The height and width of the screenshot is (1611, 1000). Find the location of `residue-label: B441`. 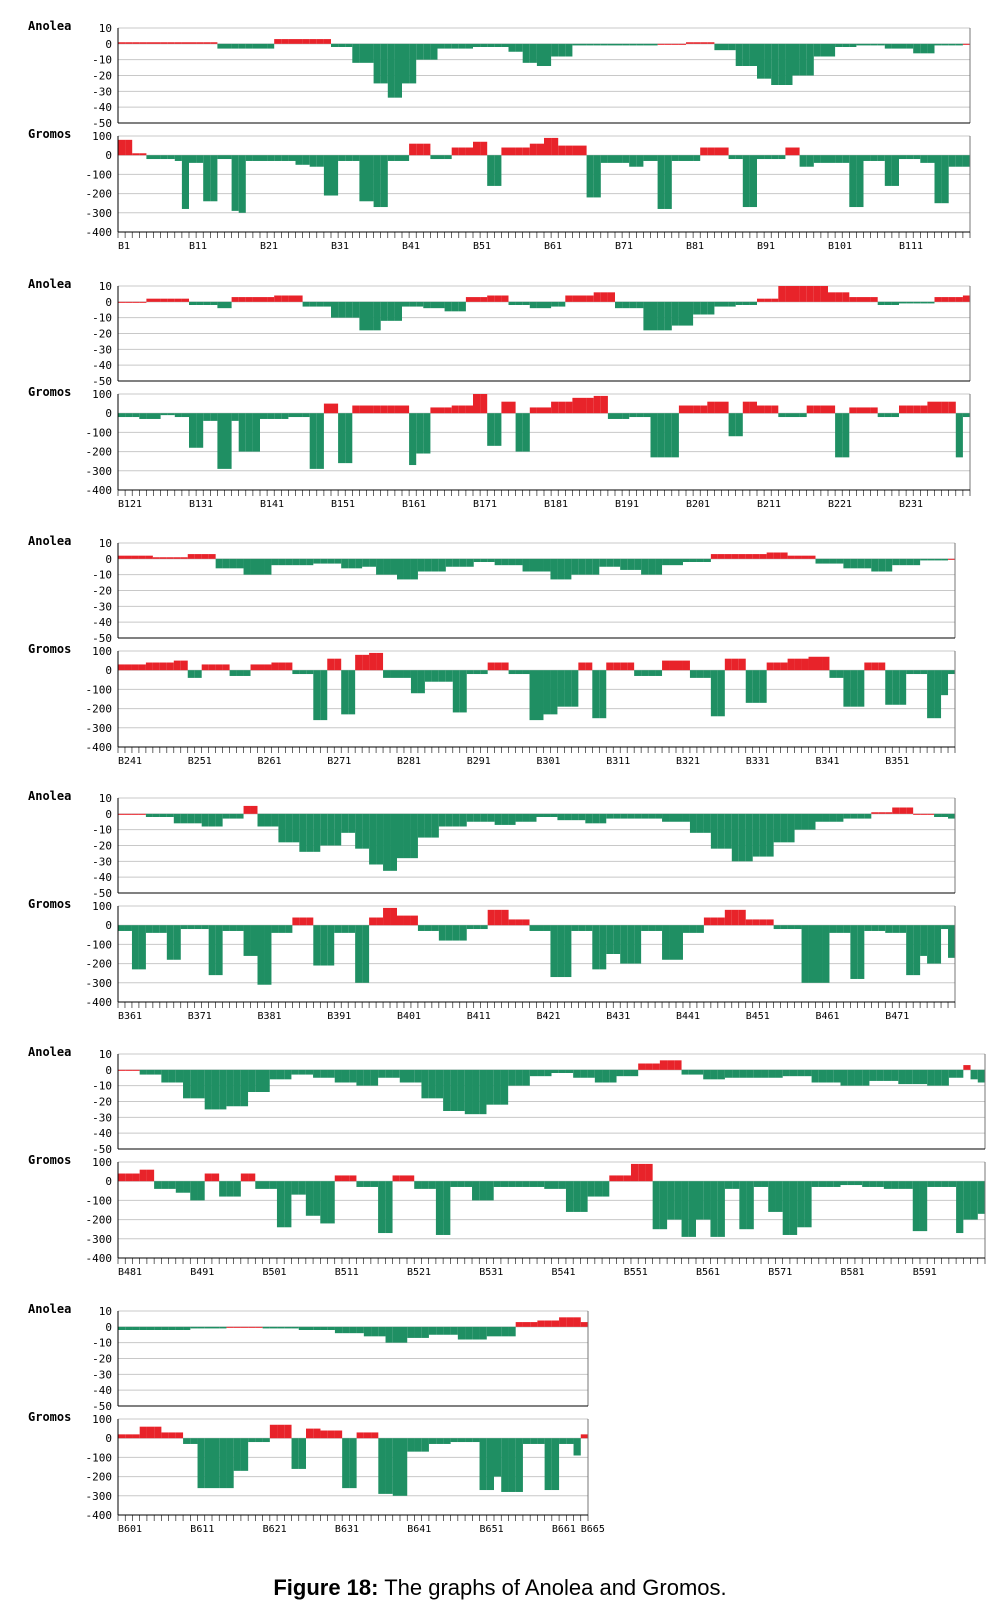

residue-label: B441 is located at coordinates (688, 1016).